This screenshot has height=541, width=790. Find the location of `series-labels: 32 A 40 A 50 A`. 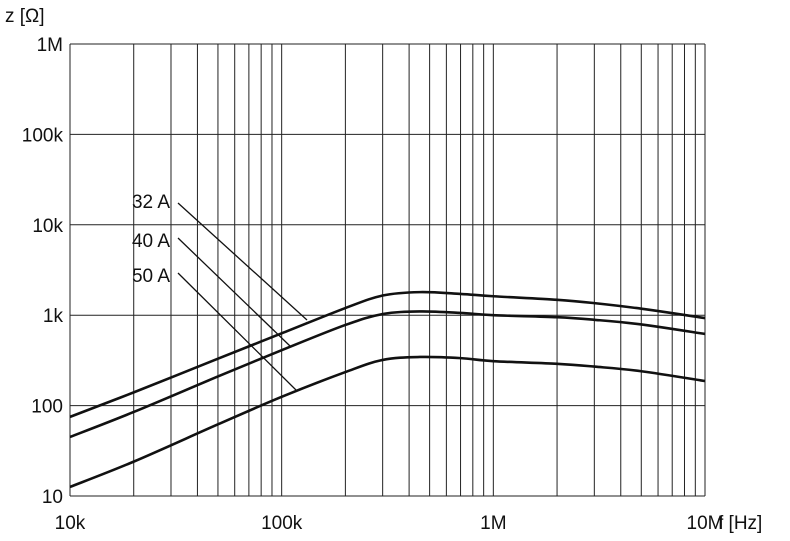

series-labels: 32 A 40 A 50 A is located at coordinates (220, 292).